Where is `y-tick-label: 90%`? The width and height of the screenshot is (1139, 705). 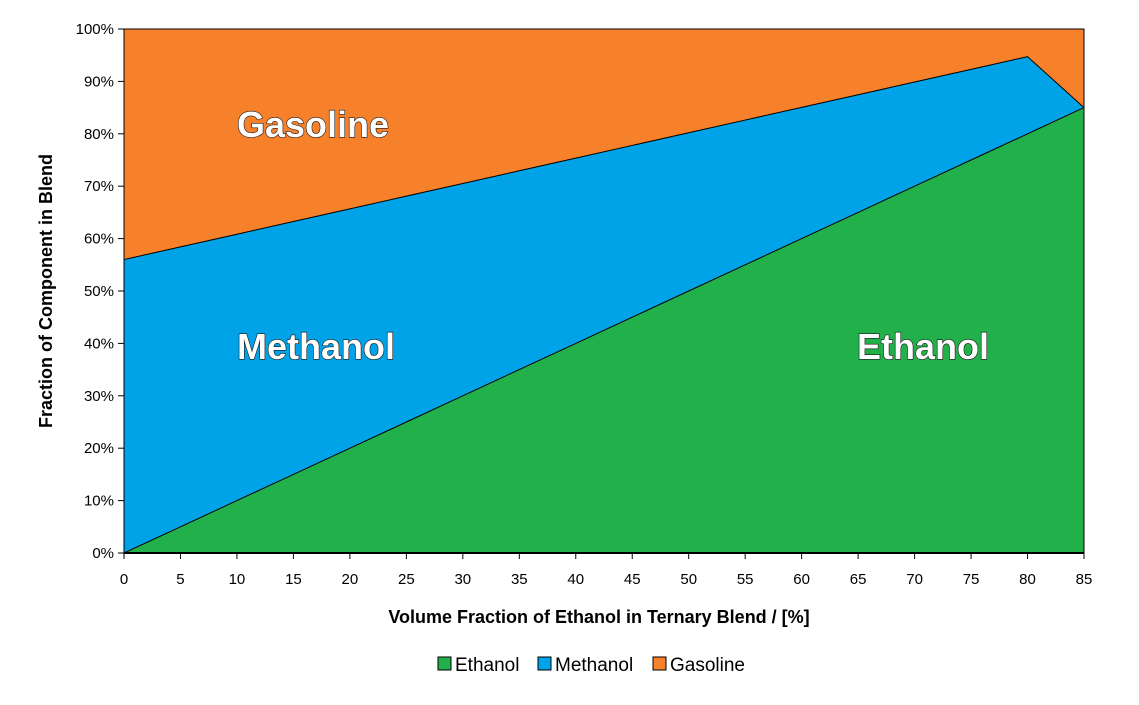
y-tick-label: 90% is located at coordinates (99, 81).